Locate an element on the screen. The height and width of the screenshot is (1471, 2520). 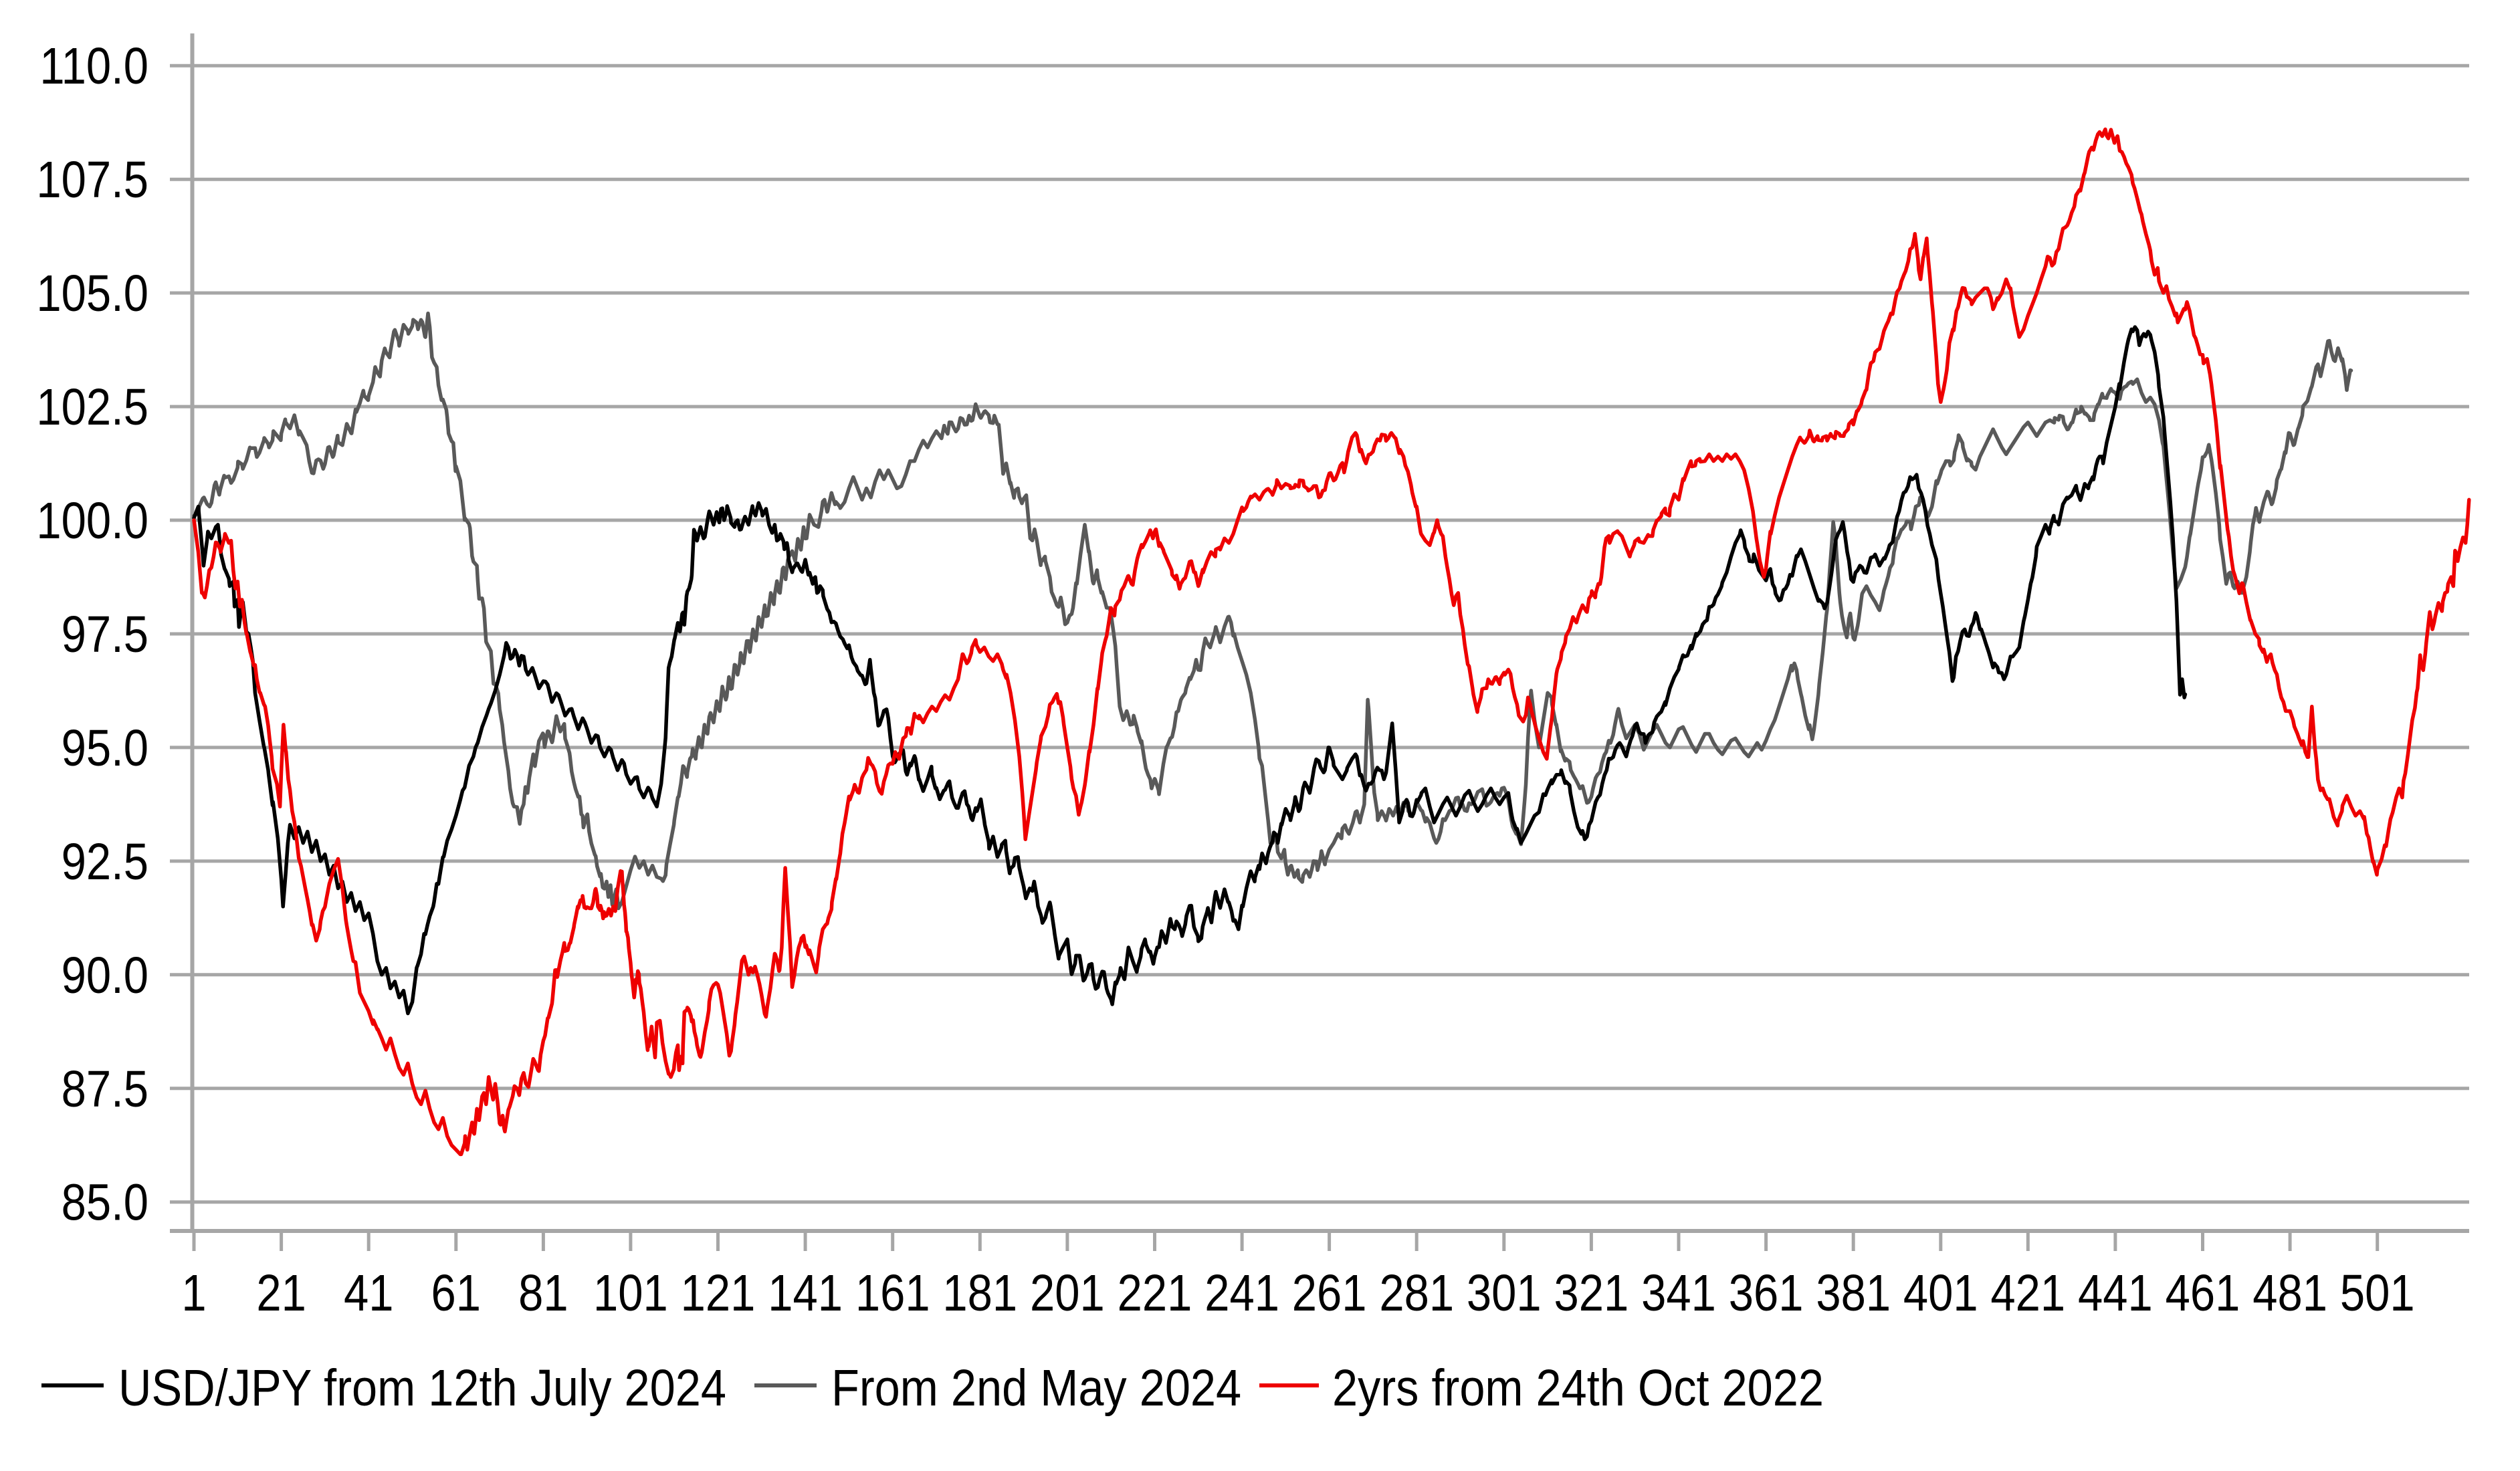
svg-text: 61 is located at coordinates (456, 1293).